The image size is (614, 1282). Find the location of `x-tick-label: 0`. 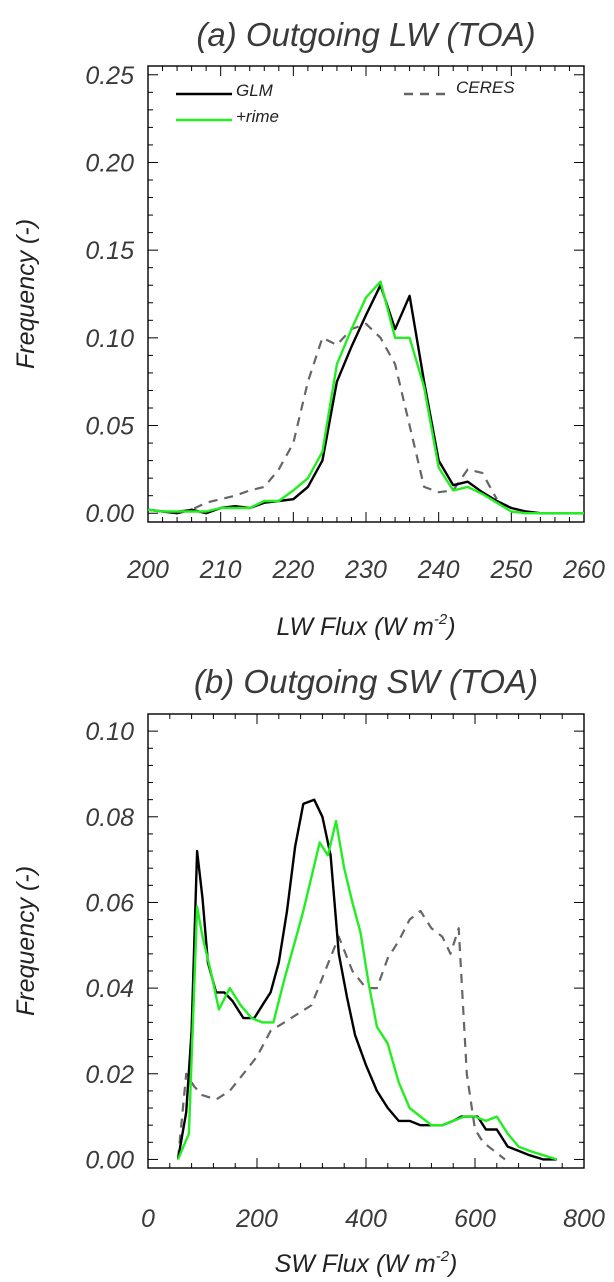

x-tick-label: 0 is located at coordinates (148, 1219).